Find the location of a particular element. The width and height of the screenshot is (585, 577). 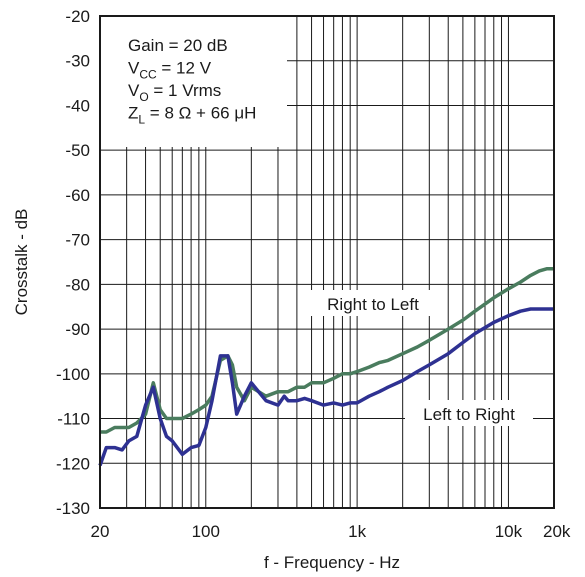

annotation-left-to-right: Left to Right is located at coordinates (469, 414).